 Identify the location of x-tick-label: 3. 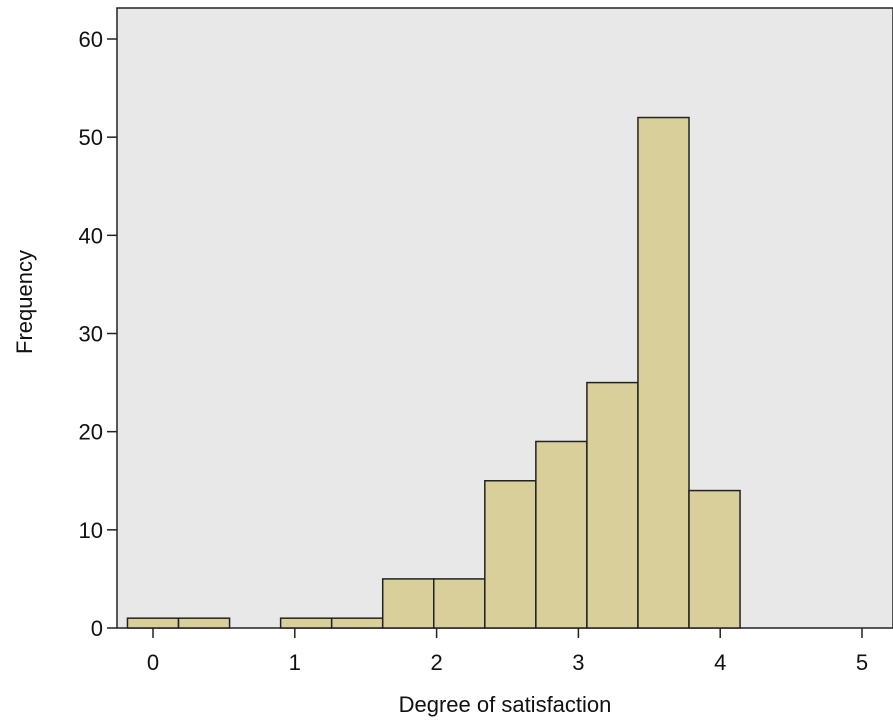
(578, 662).